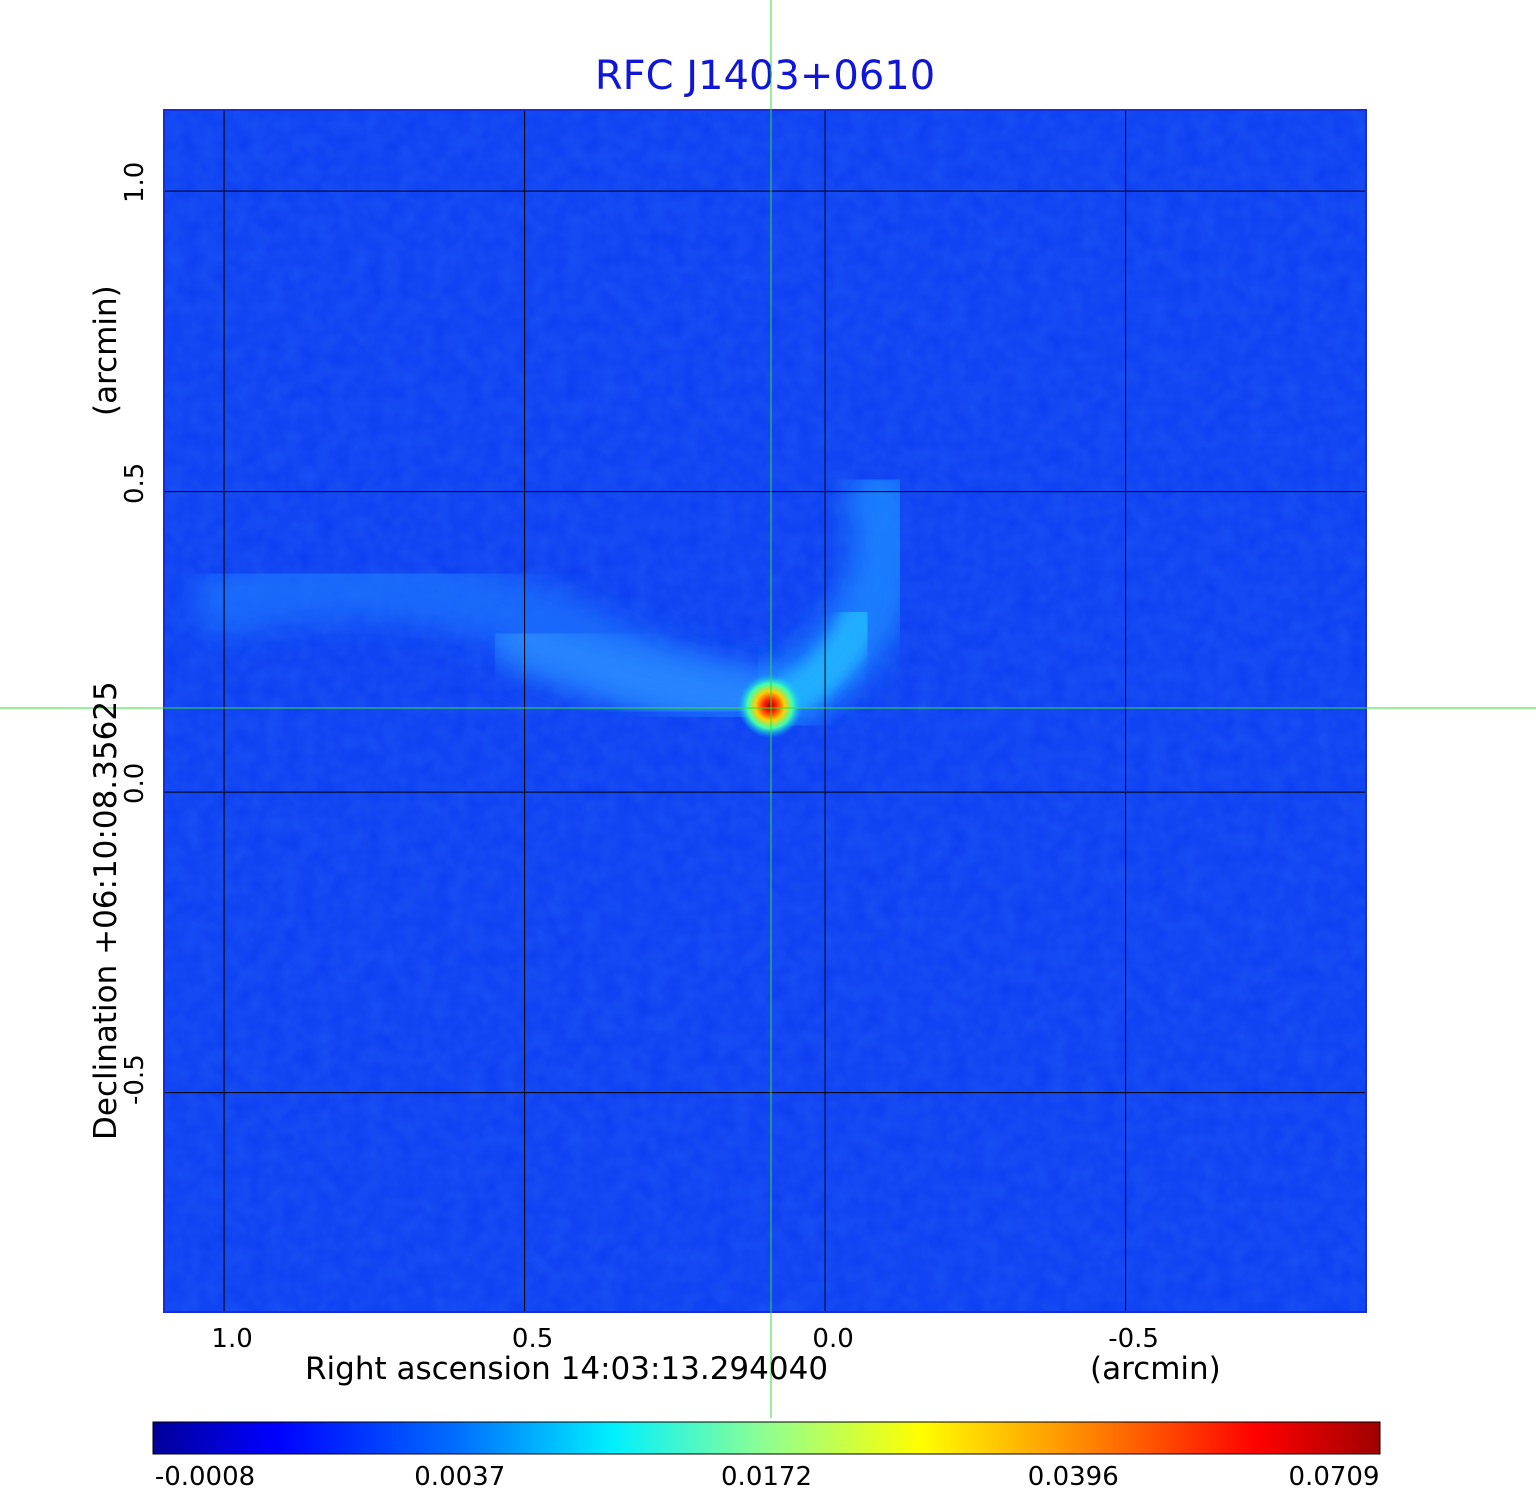 The height and width of the screenshot is (1511, 1536). I want to click on colorbar-tick-label: 0.0709, so click(1334, 1477).